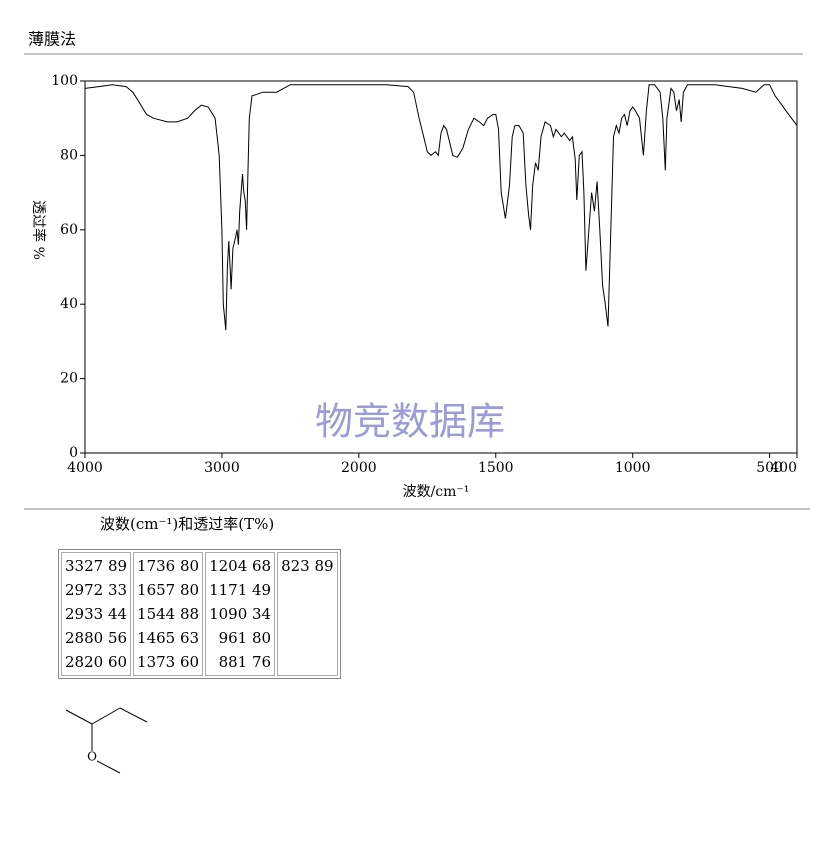 The width and height of the screenshot is (822, 850). I want to click on table-cell: 2933 44, so click(96, 614).